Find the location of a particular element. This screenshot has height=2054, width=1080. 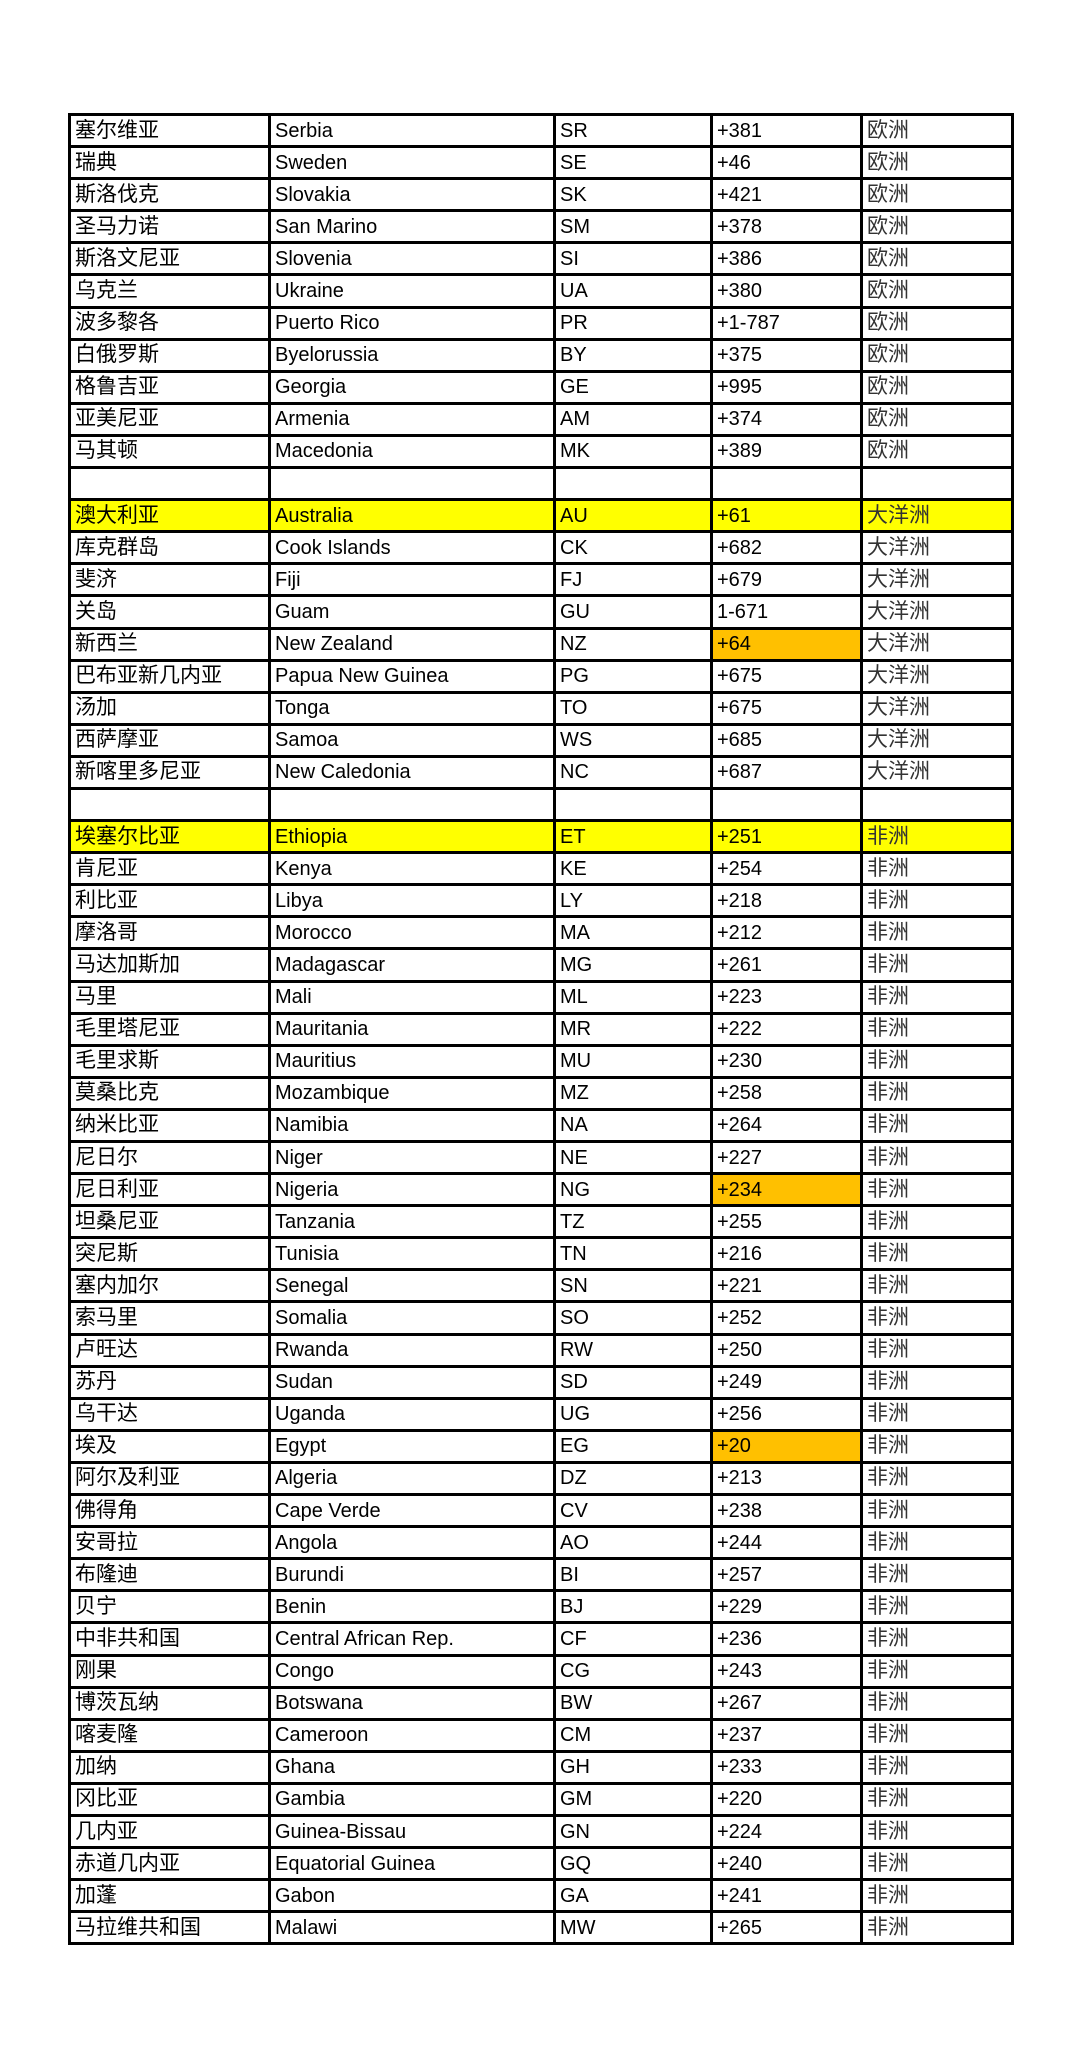

dial-code-cell: +236 is located at coordinates (786, 1639).